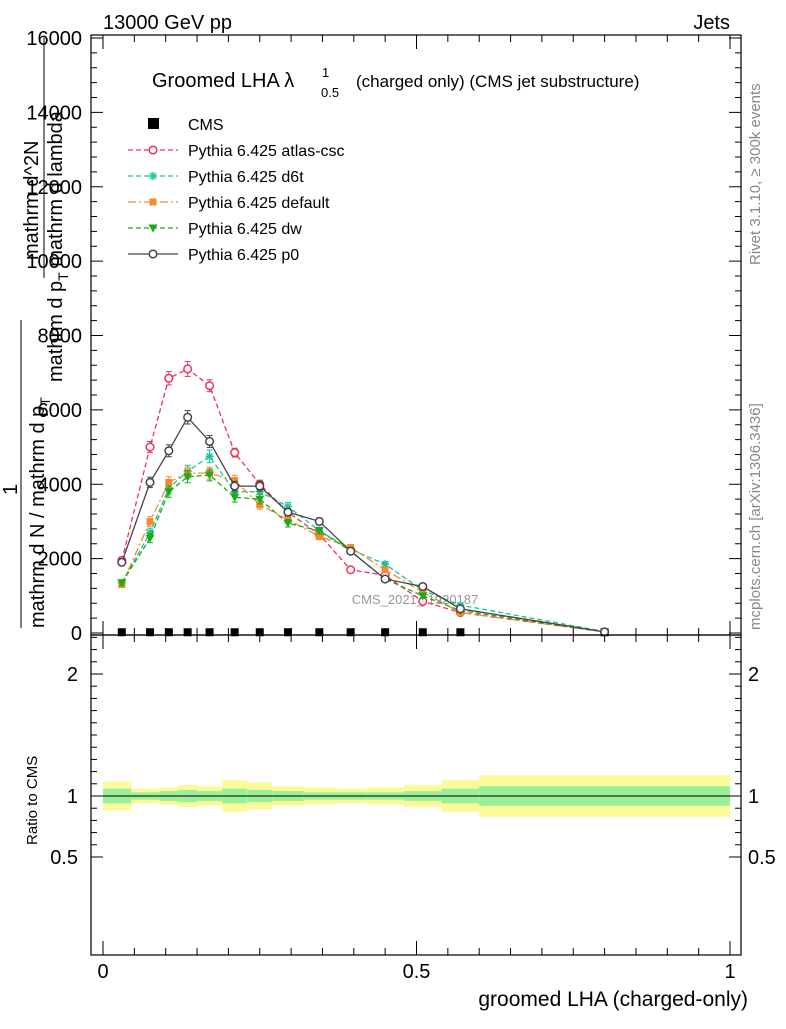  I want to click on legend-label: Pythia 6.425 p0, so click(243, 255).